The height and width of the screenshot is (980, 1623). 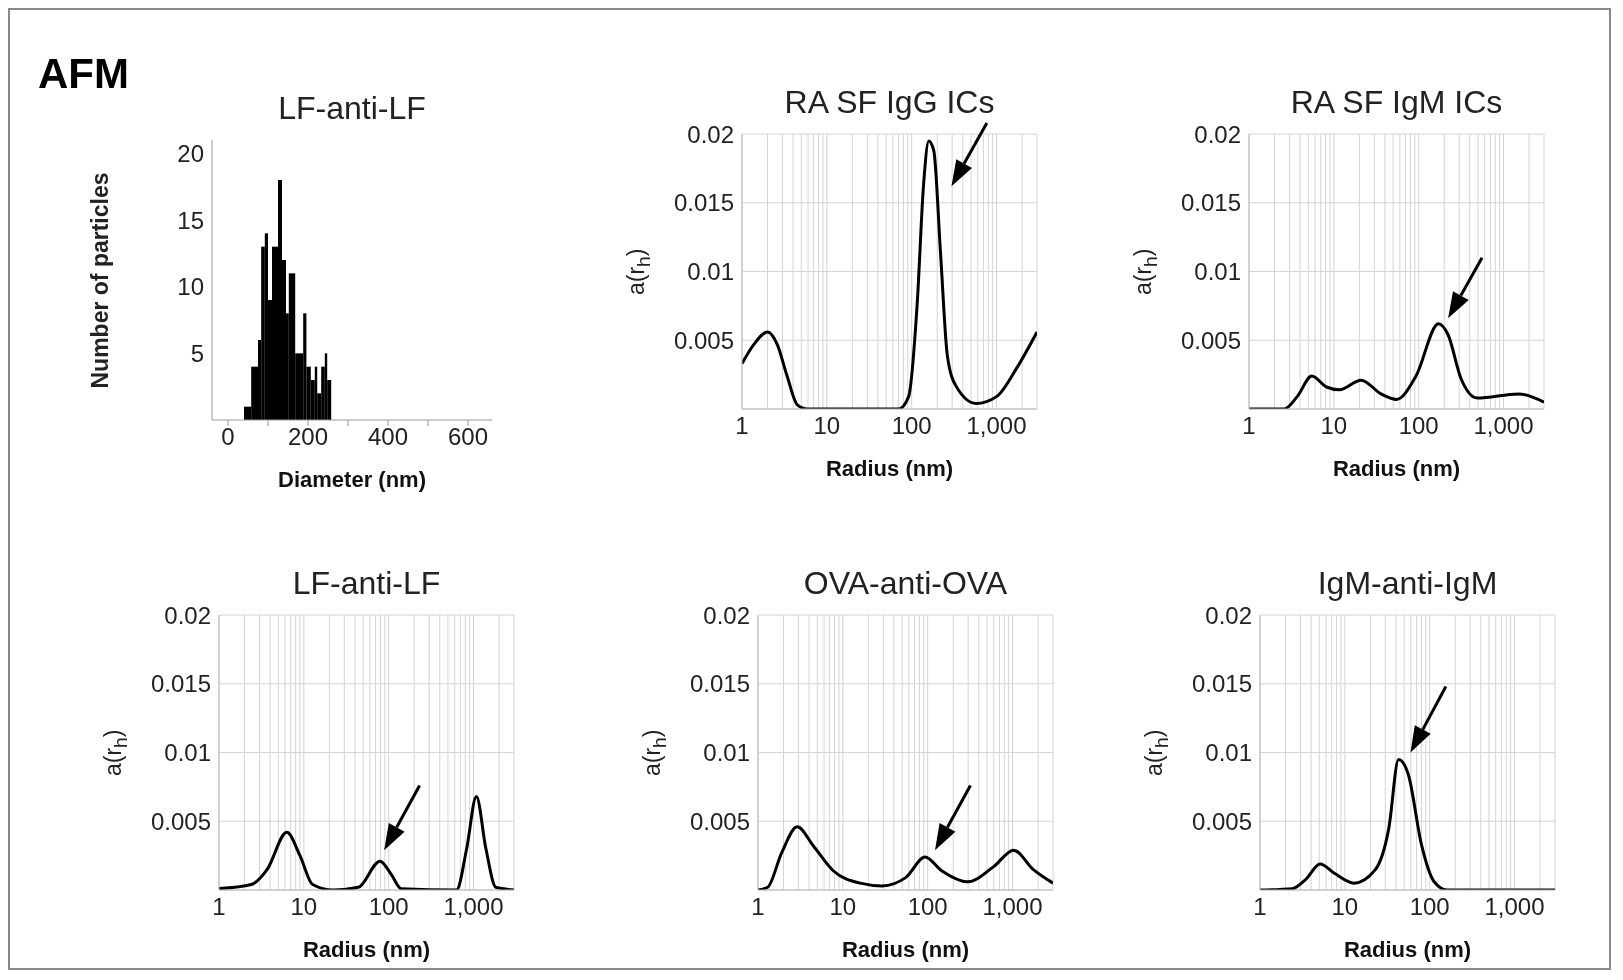 What do you see at coordinates (83, 74) in the screenshot?
I see `text: AFM` at bounding box center [83, 74].